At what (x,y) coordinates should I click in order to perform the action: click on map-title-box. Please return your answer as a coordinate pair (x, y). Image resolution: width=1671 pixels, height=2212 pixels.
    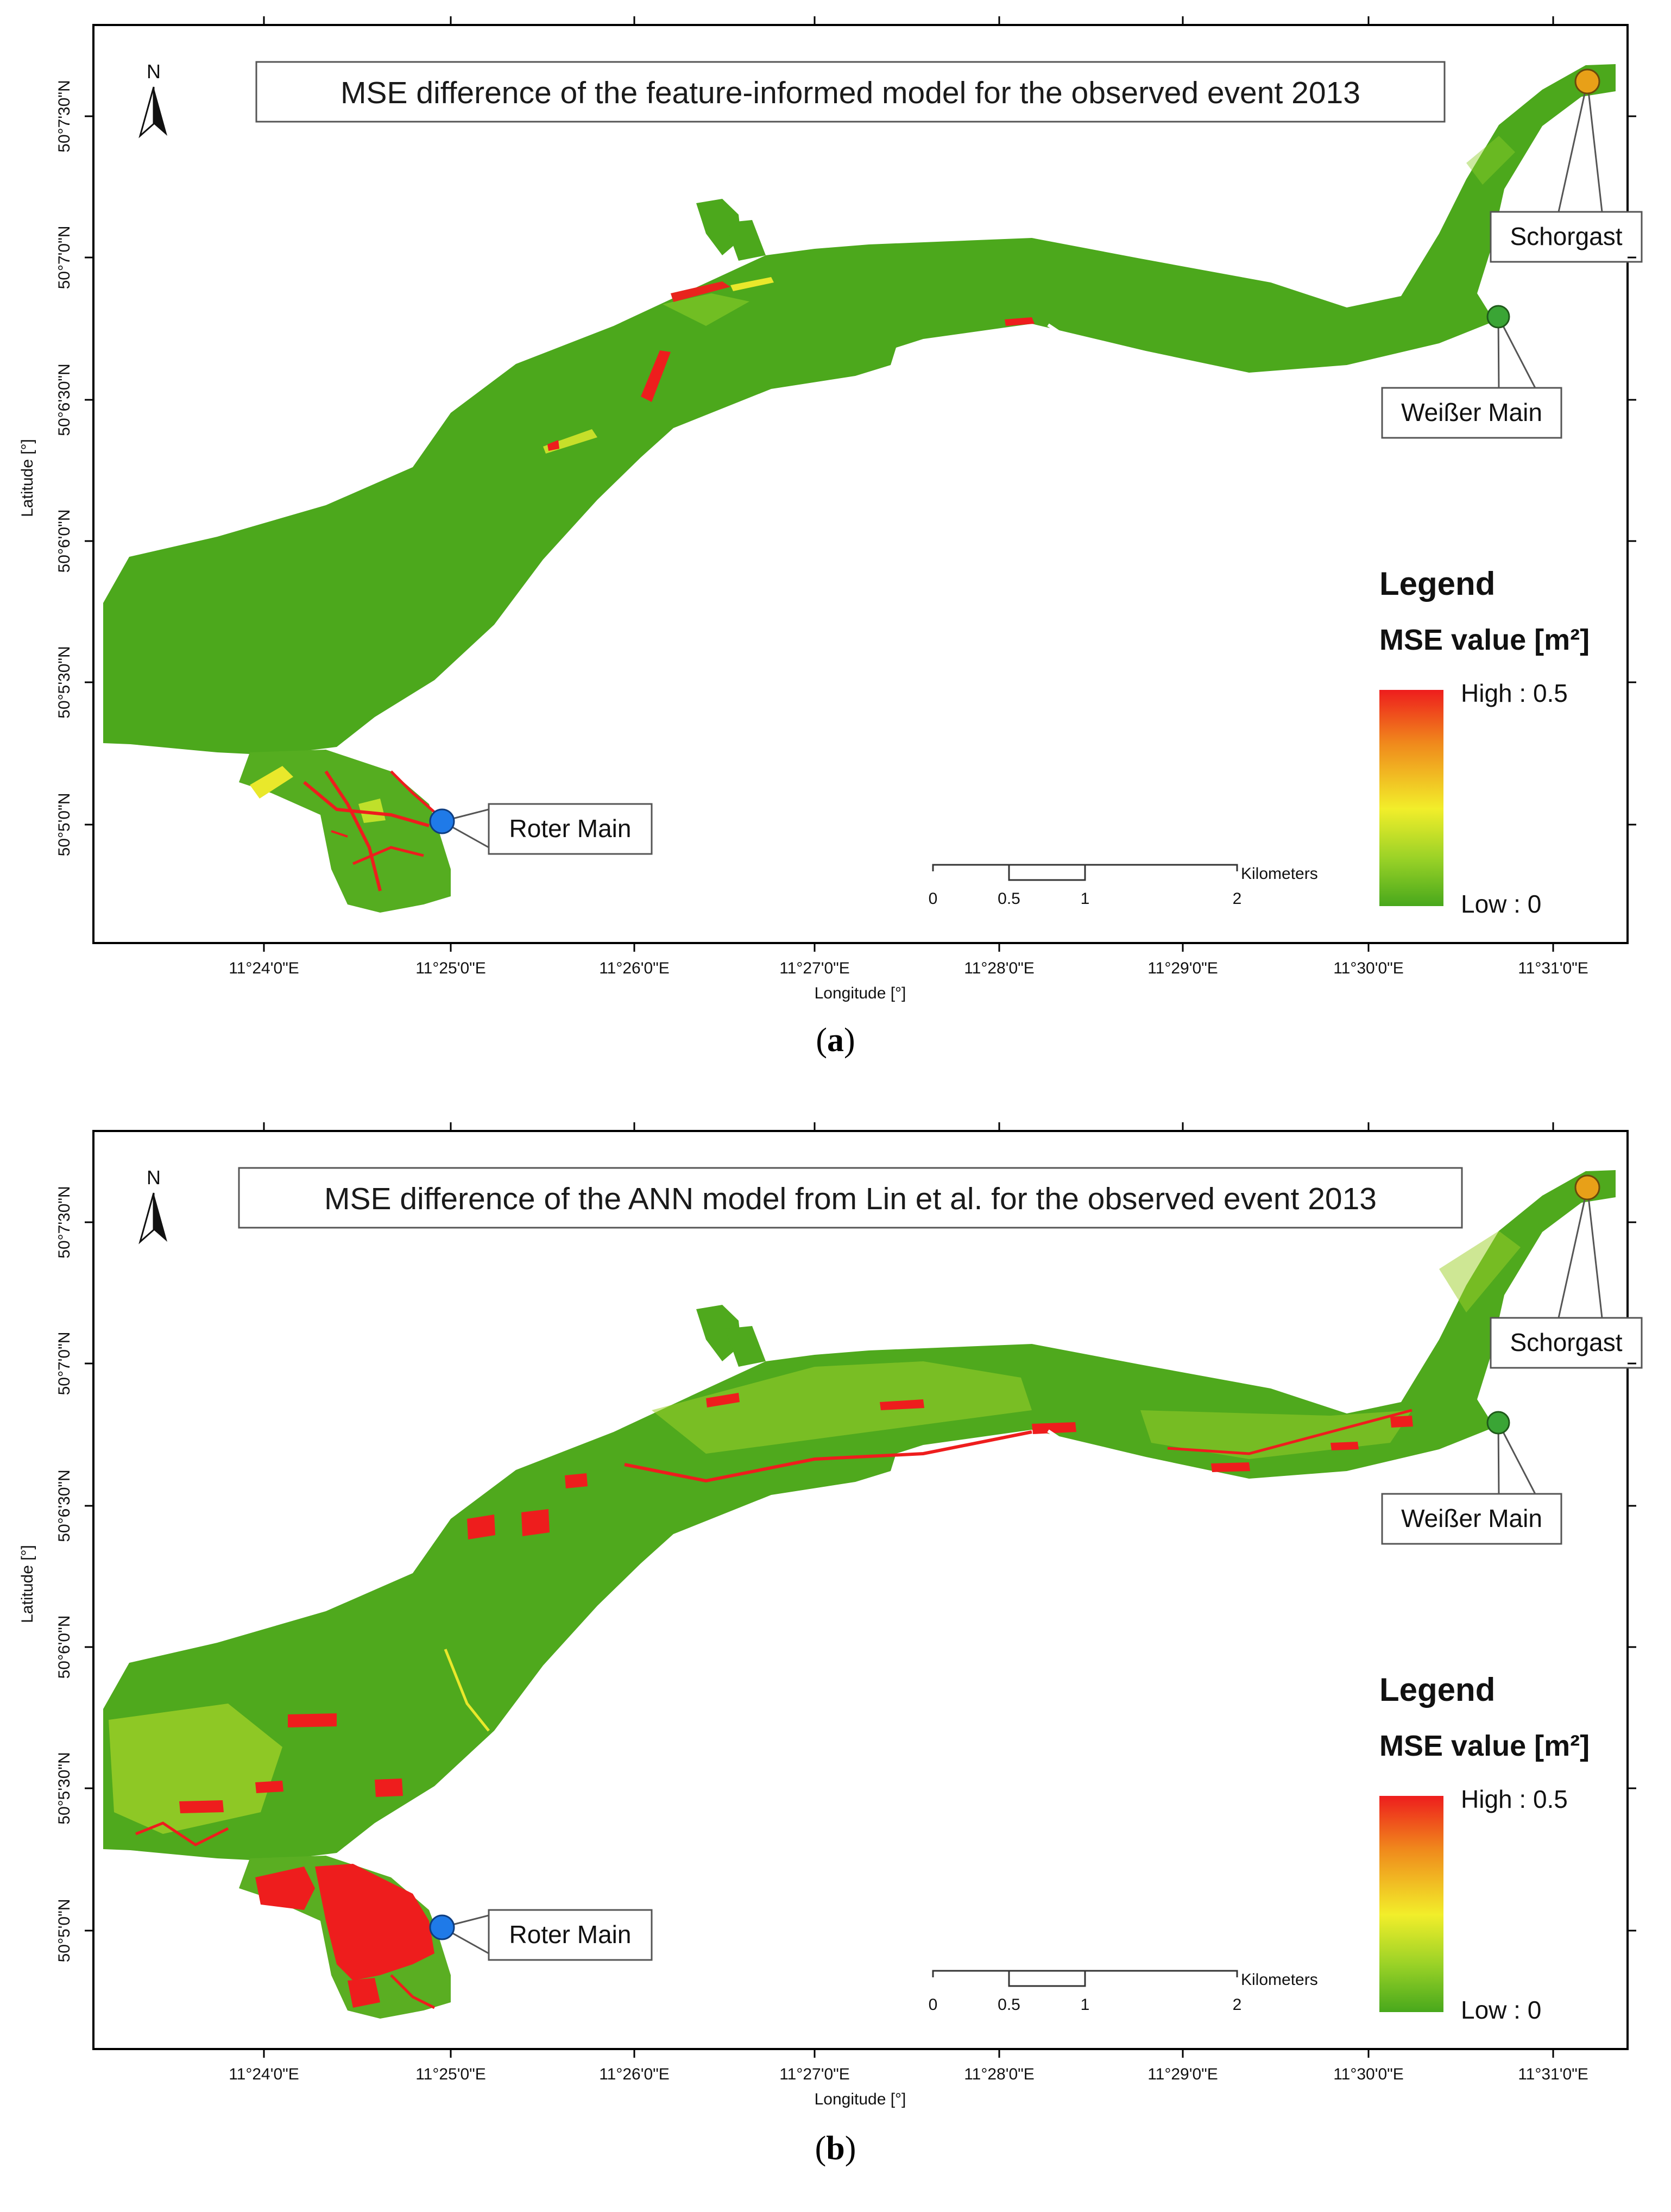
    Looking at the image, I should click on (850, 92).